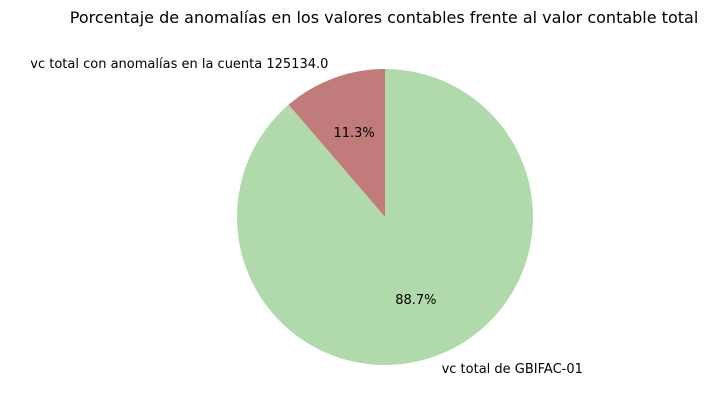 Image resolution: width=720 pixels, height=412 pixels. What do you see at coordinates (353, 133) in the screenshot?
I see `slice-percent-label-0: 11.3%` at bounding box center [353, 133].